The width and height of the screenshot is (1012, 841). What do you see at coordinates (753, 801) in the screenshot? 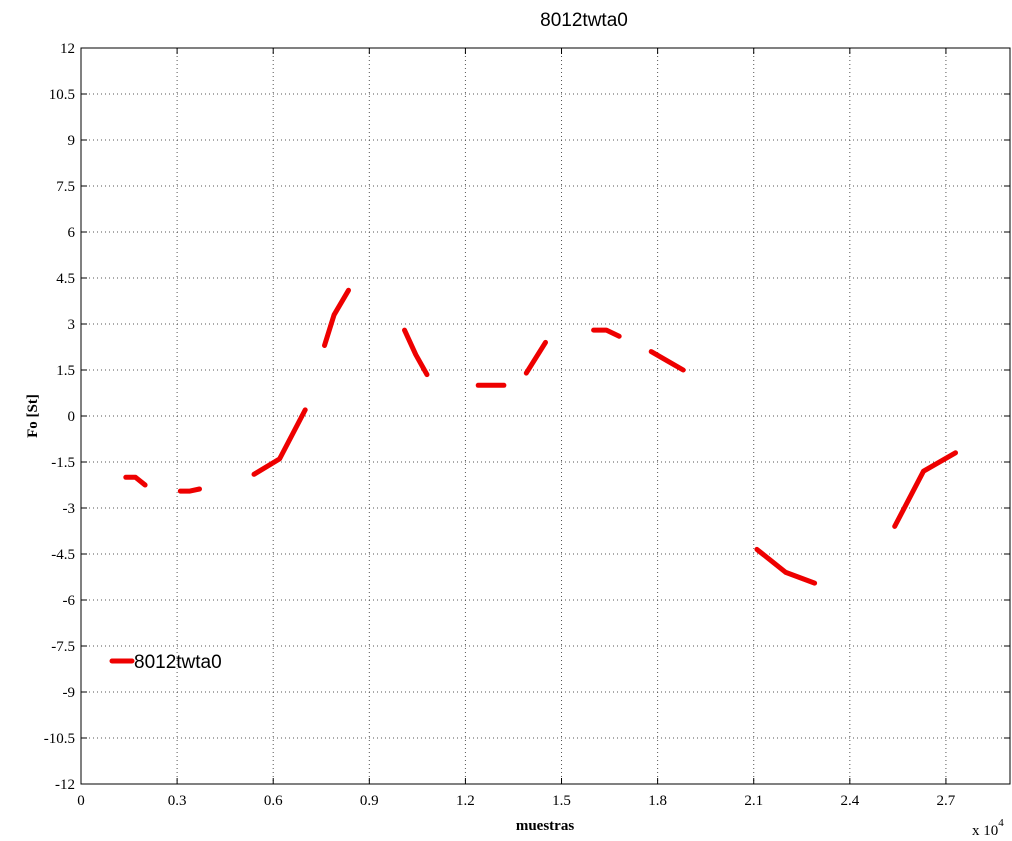
I see `x-tick-label: 2.1` at bounding box center [753, 801].